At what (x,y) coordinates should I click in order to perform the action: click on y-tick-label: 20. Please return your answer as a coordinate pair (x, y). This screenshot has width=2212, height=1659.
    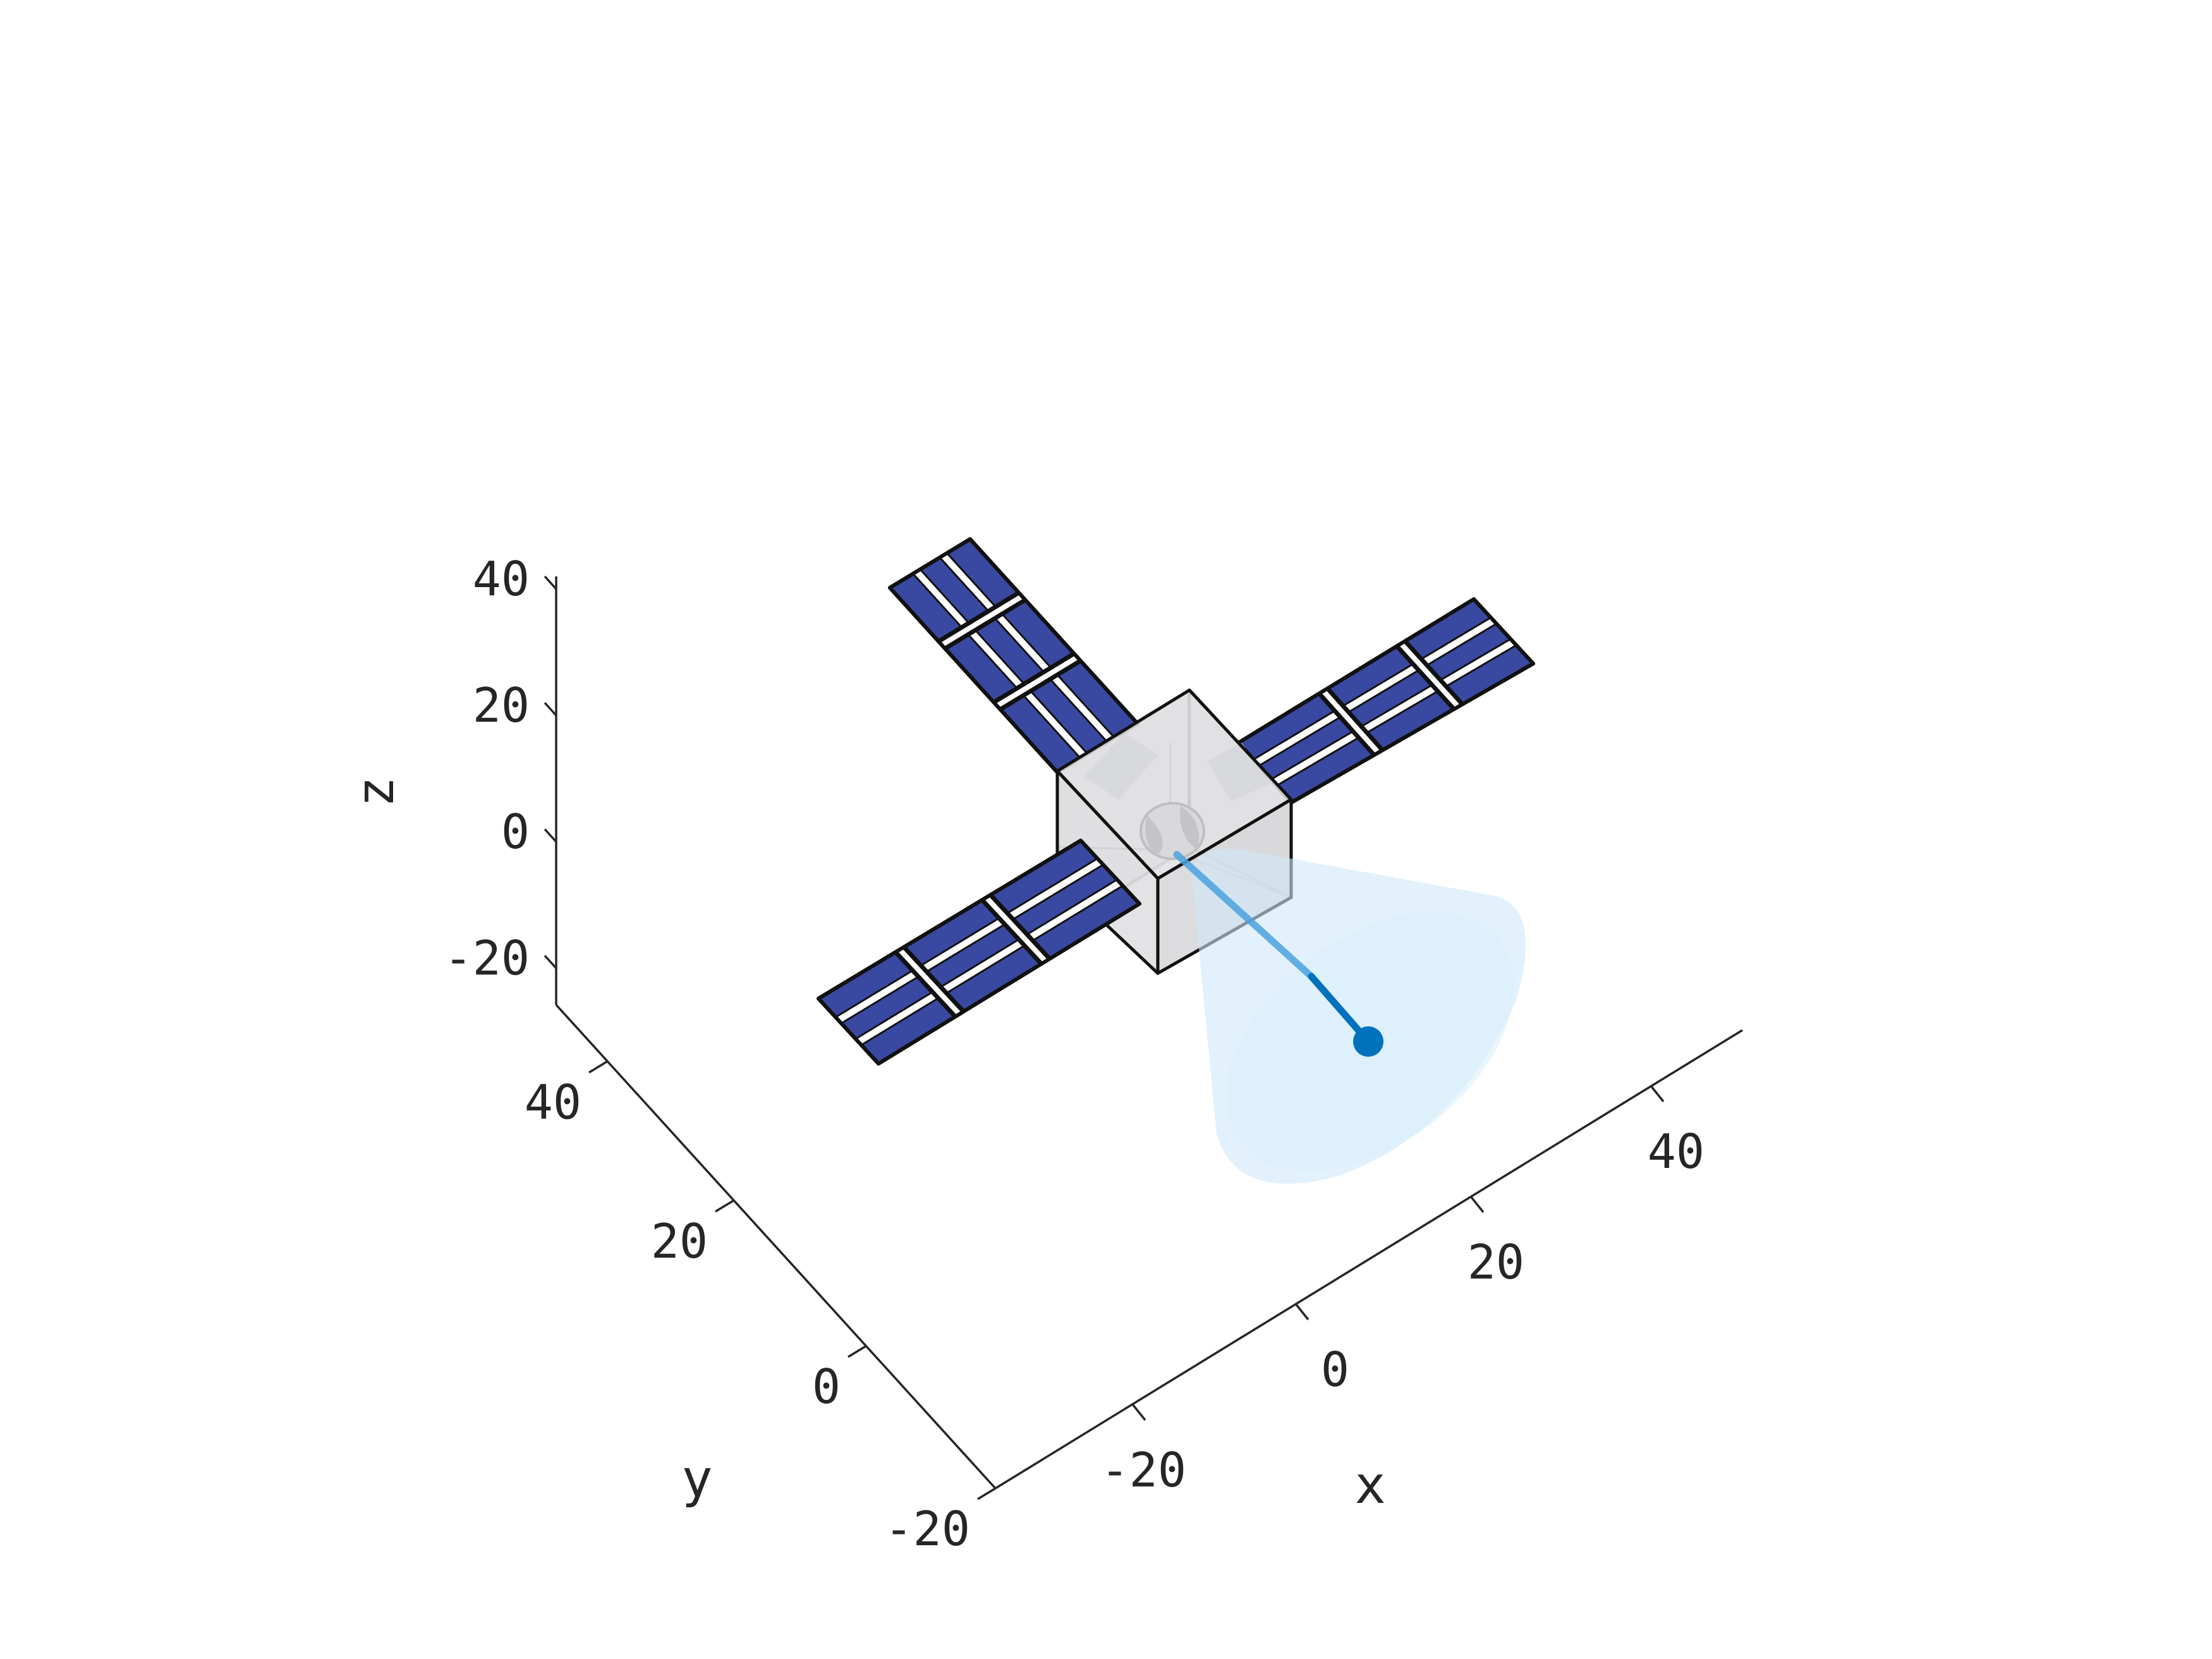
    Looking at the image, I should click on (679, 1241).